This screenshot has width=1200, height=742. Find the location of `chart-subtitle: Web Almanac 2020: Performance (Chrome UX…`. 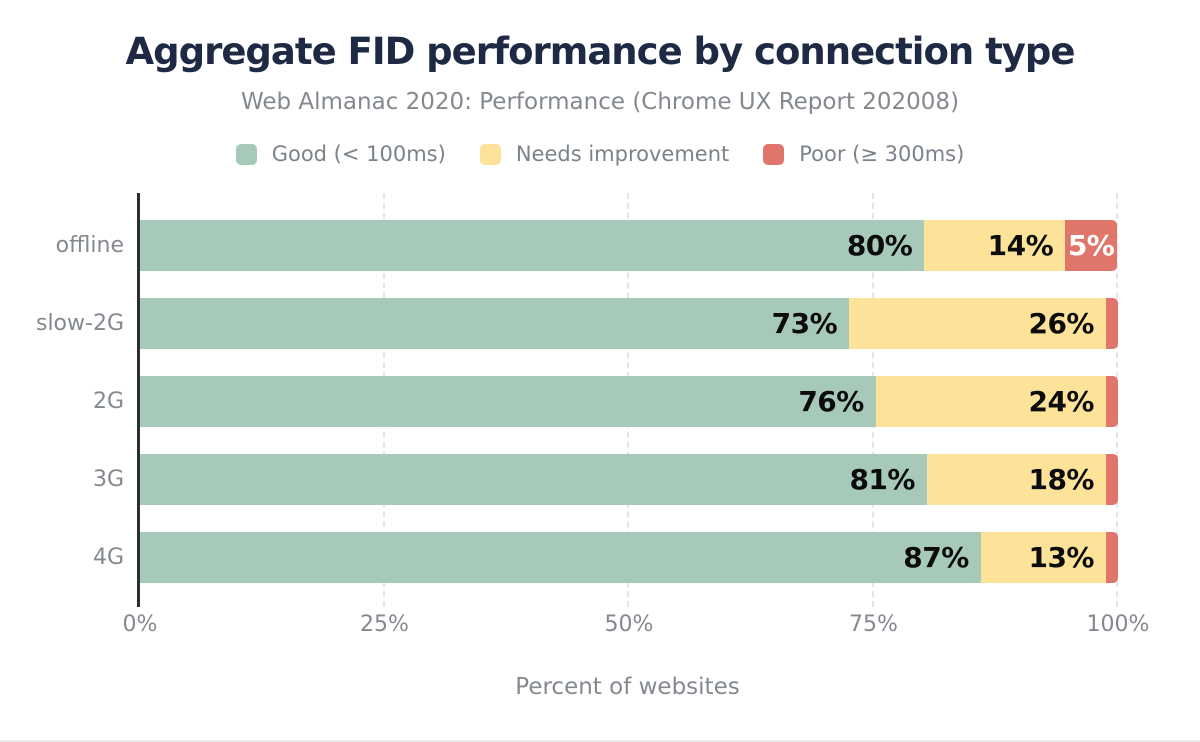

chart-subtitle: Web Almanac 2020: Performance (Chrome UX… is located at coordinates (600, 102).